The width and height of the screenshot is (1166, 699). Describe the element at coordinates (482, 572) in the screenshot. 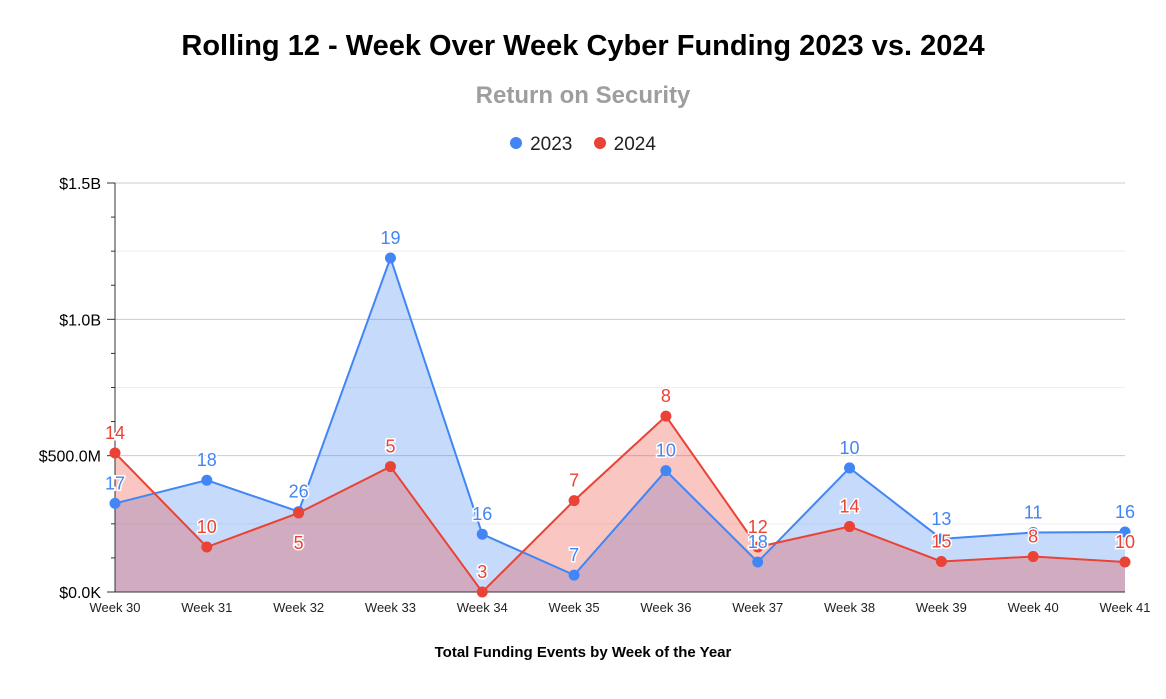

I see `data-label-2024: 3` at that location.